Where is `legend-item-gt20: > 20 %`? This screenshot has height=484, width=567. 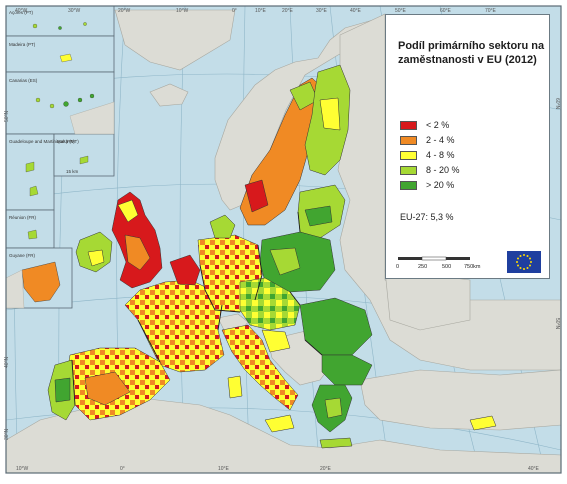
legend-item-gt20: > 20 % is located at coordinates (427, 185).